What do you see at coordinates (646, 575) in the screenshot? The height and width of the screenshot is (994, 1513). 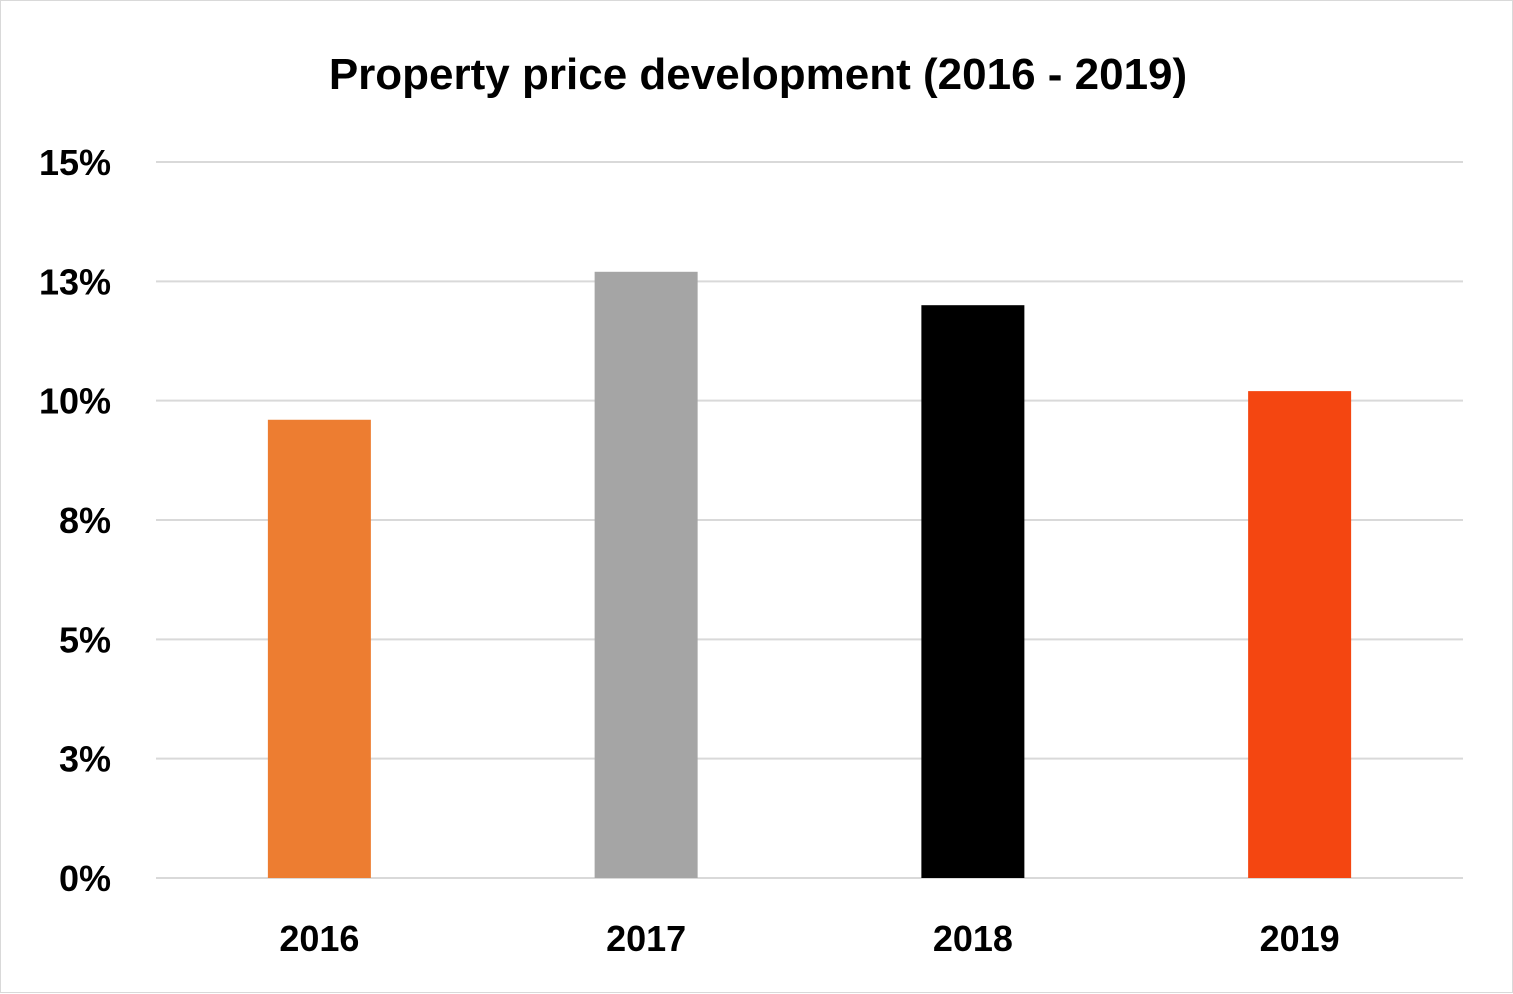 I see `bar-2017` at bounding box center [646, 575].